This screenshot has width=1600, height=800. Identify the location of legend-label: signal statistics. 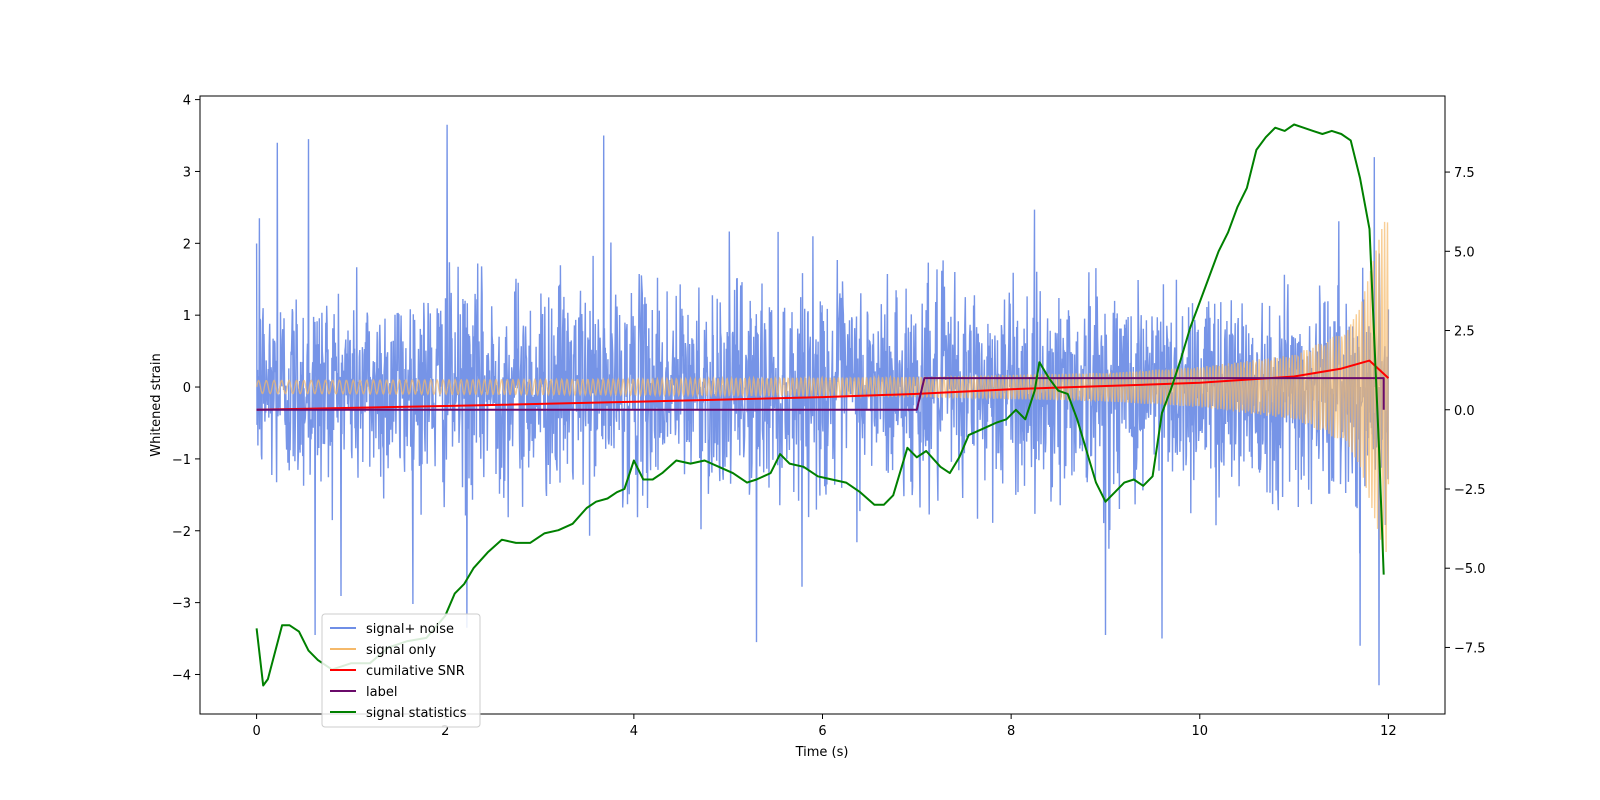
(416, 713).